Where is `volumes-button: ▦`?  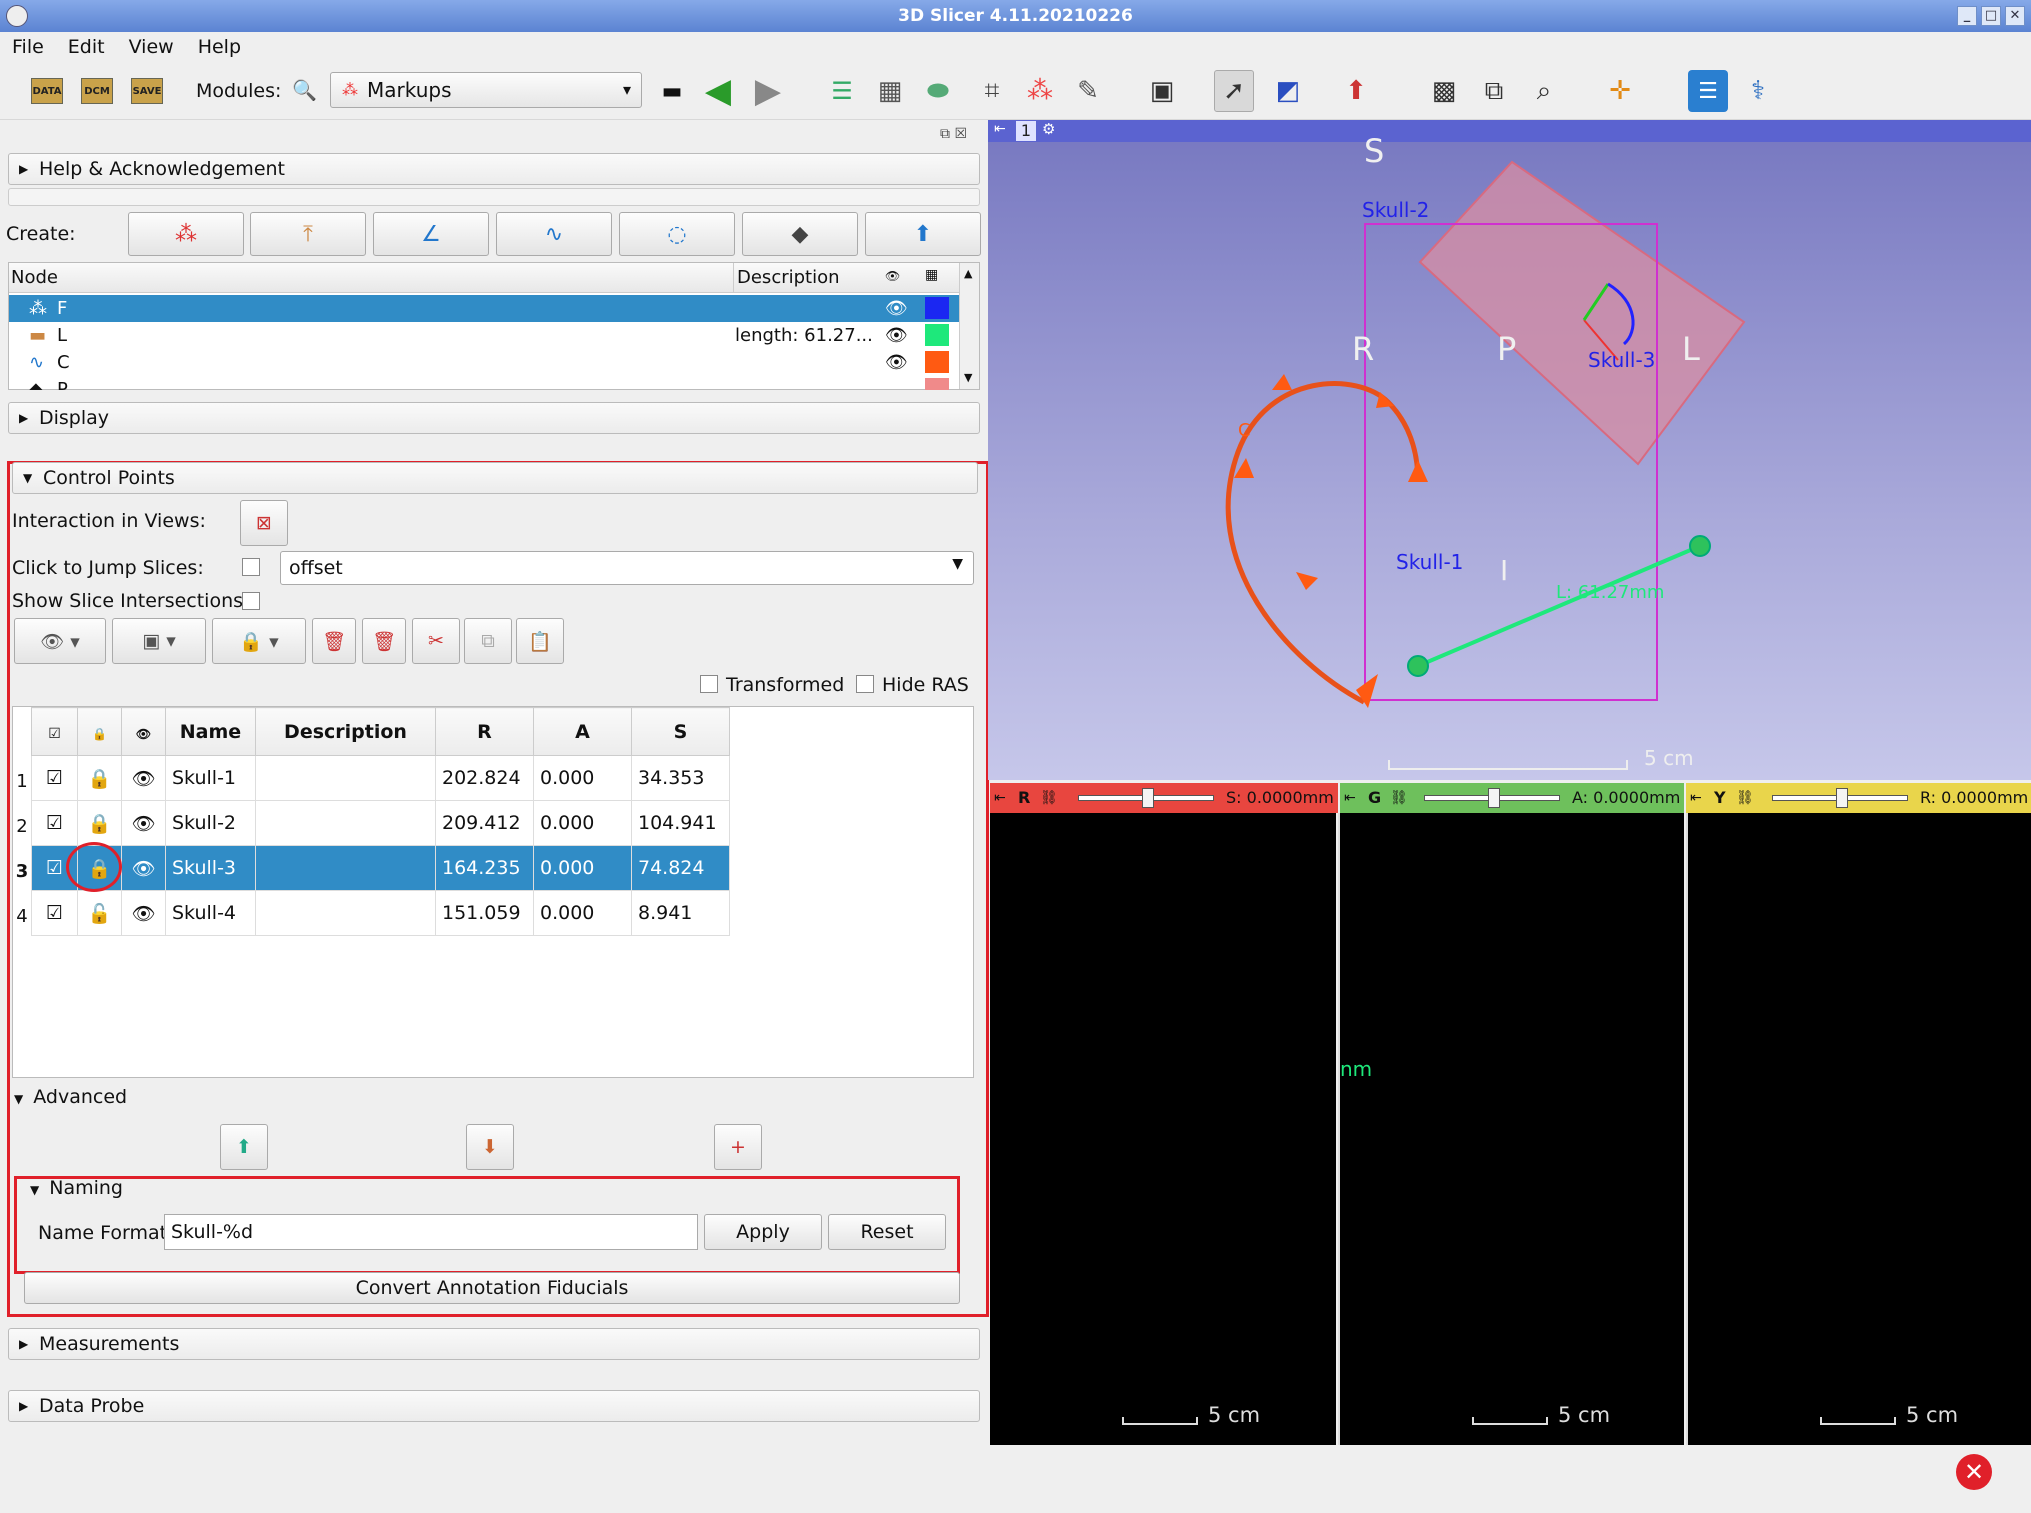
volumes-button: ▦ is located at coordinates (890, 91).